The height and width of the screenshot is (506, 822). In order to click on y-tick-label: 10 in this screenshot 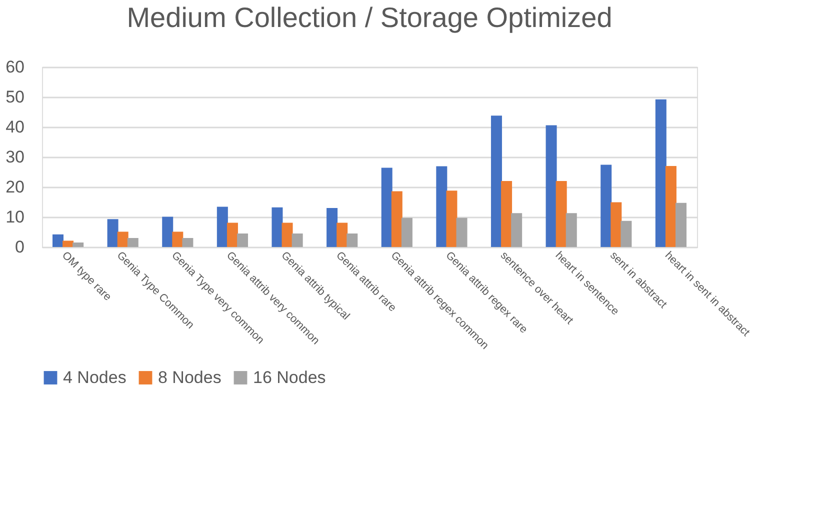, I will do `click(15, 217)`.